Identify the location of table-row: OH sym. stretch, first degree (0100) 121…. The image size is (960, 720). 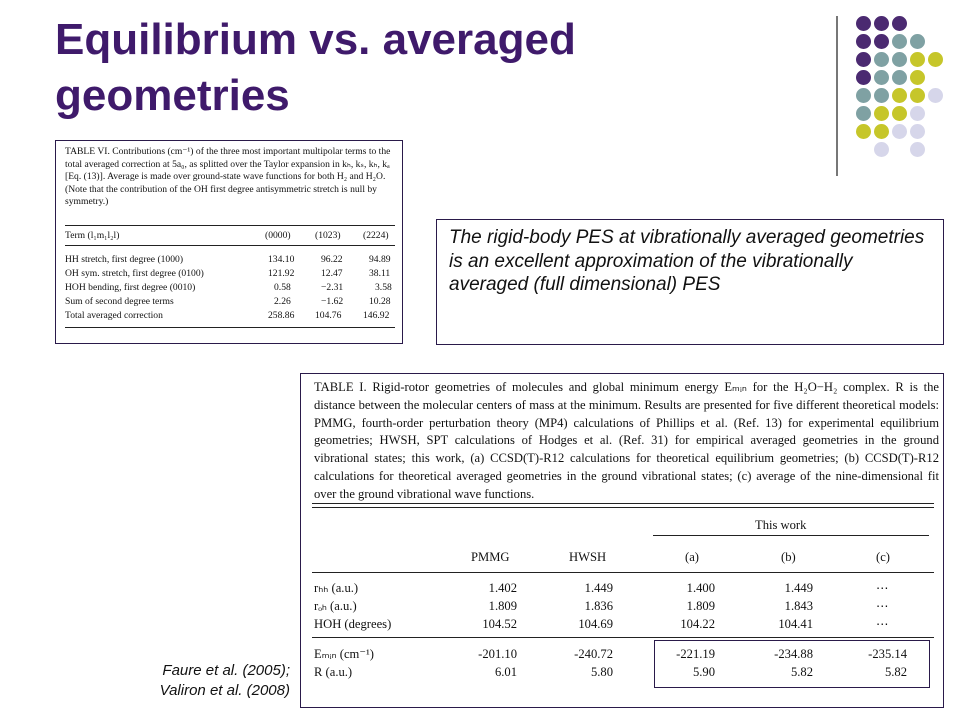
(230, 273).